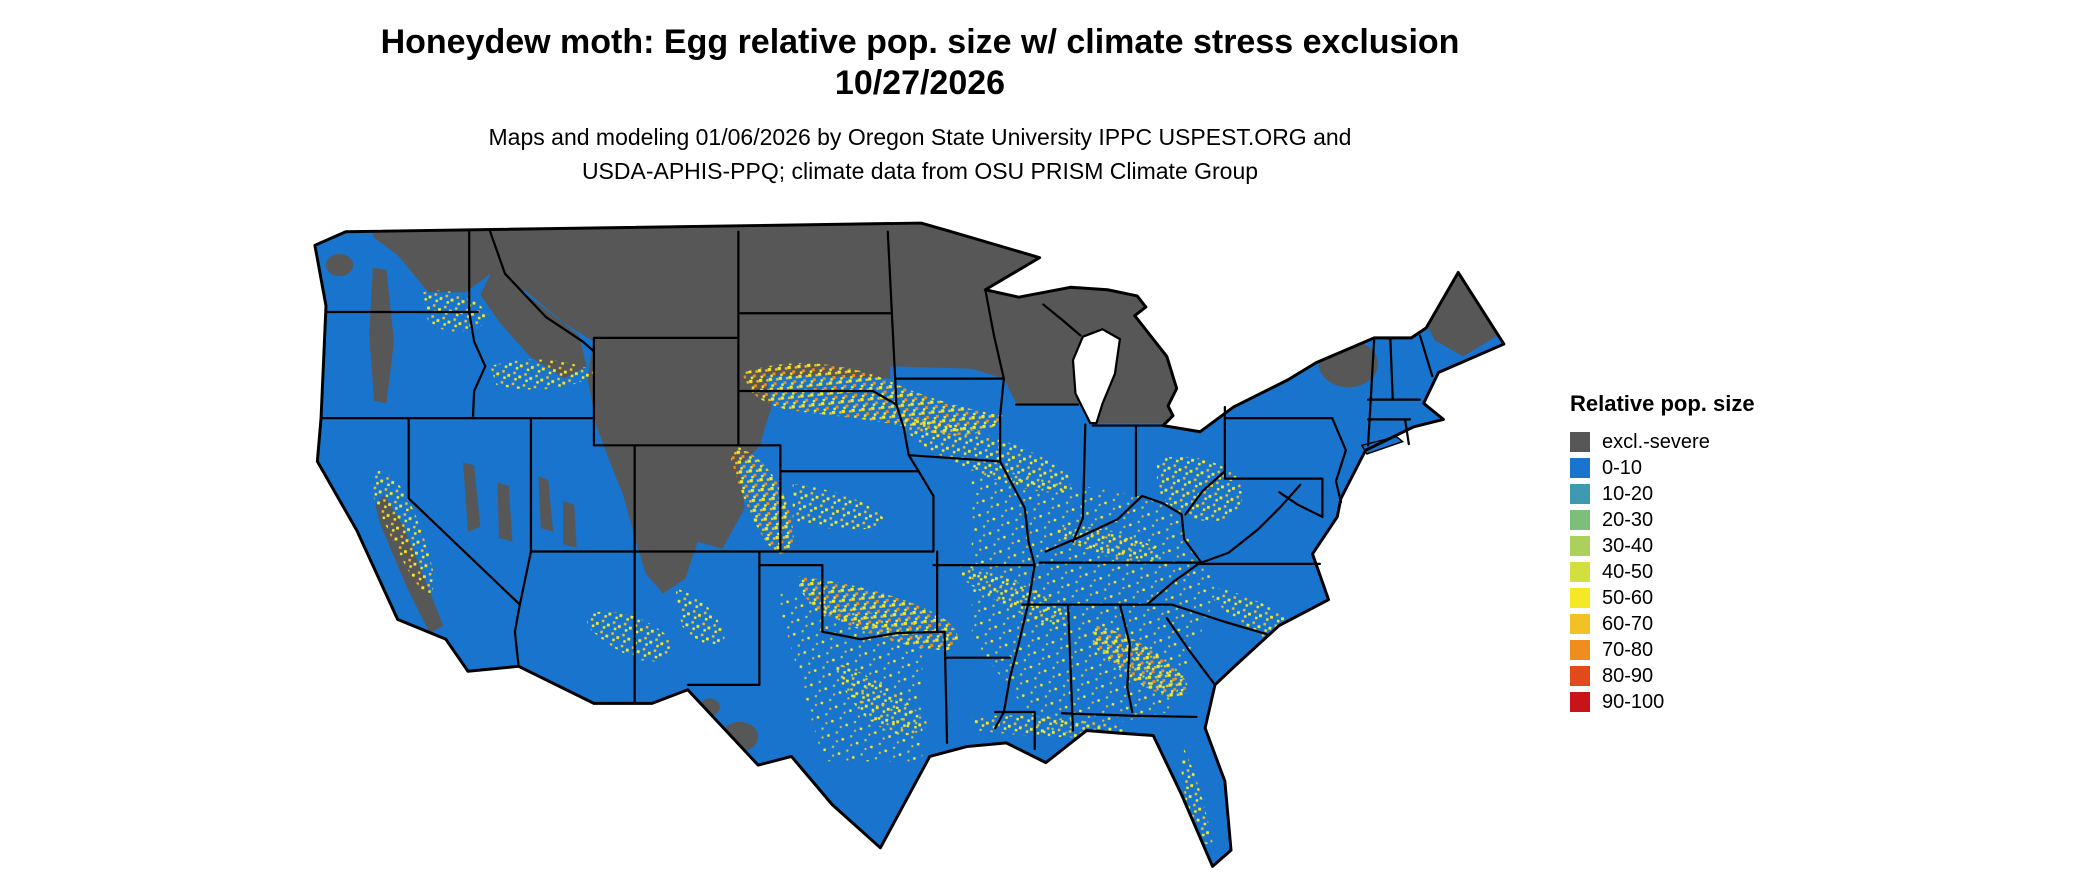  What do you see at coordinates (1662, 403) in the screenshot?
I see `legend-title: Relative pop. size` at bounding box center [1662, 403].